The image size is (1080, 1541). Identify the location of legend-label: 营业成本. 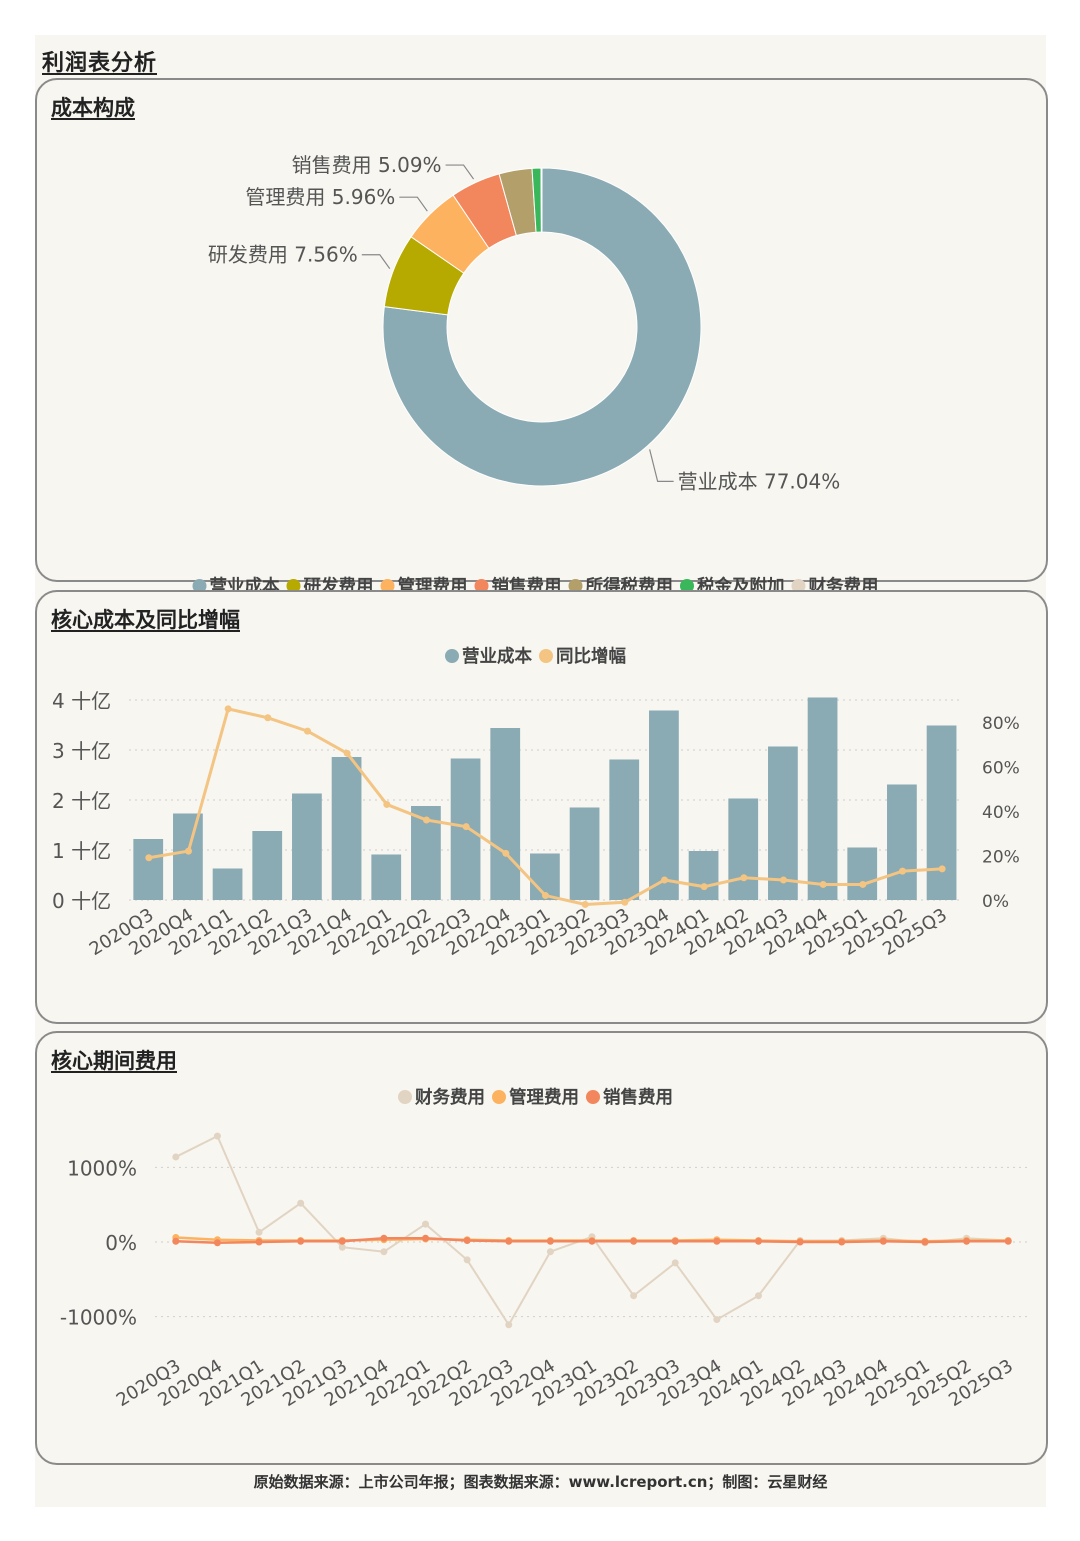
(497, 656).